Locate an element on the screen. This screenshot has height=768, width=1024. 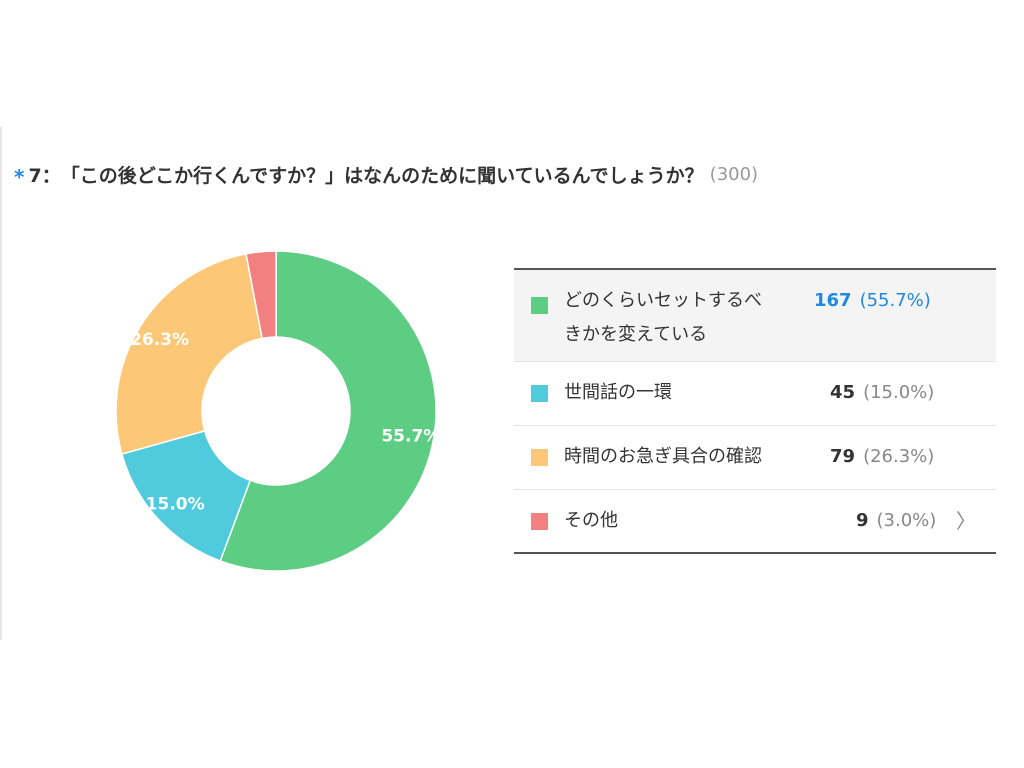
legend-value: 79 (26.3%) is located at coordinates (882, 457).